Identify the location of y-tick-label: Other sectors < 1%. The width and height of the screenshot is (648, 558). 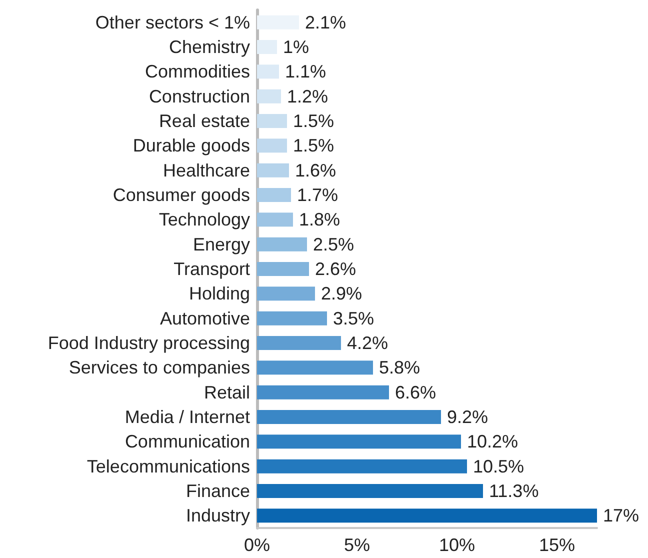
(172, 22).